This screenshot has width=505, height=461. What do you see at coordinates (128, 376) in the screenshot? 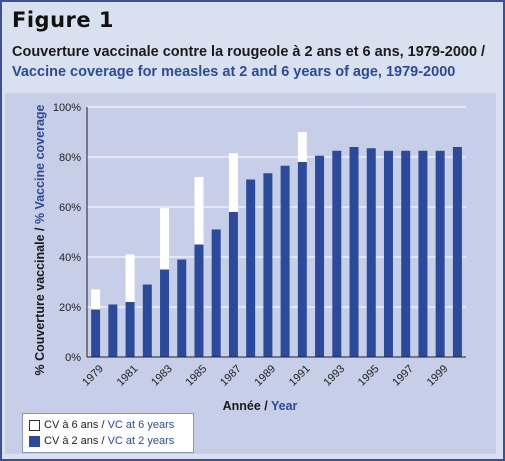
I see `x-tick-label: 1981` at bounding box center [128, 376].